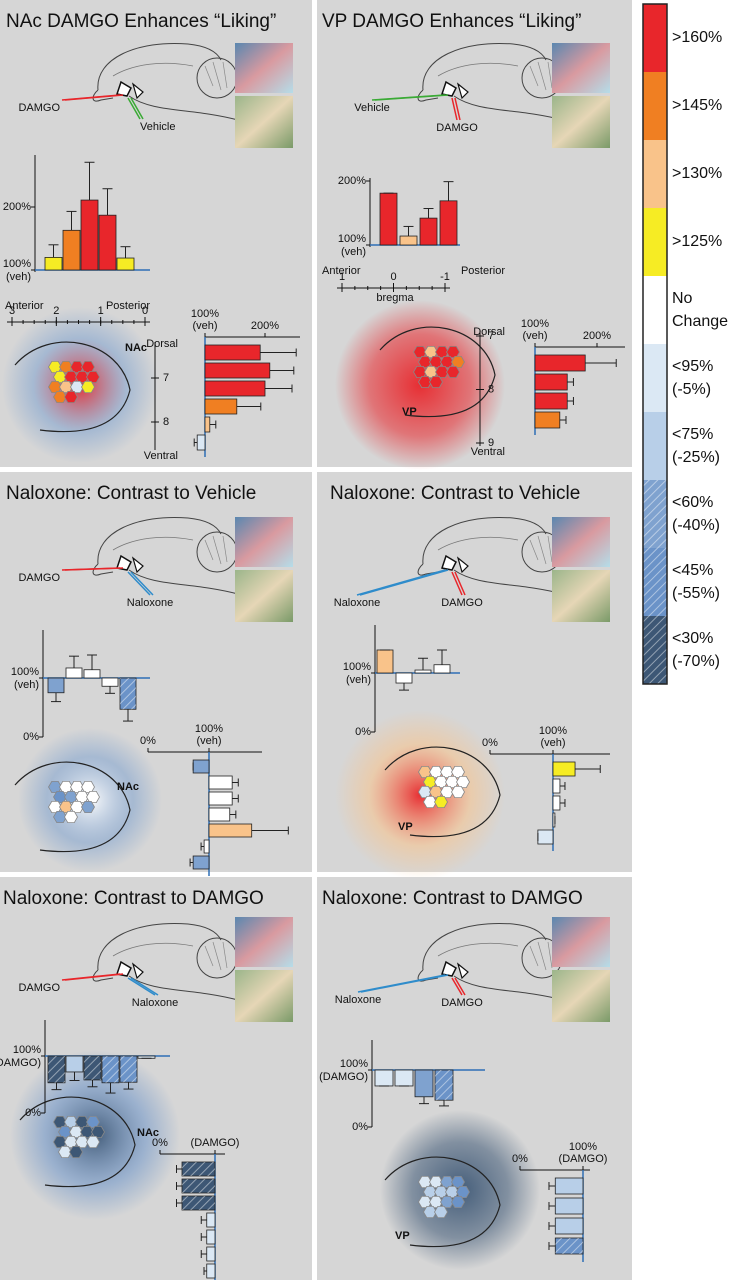 The width and height of the screenshot is (737, 1280). I want to click on panel-title: Naloxone: Contrast to DAMGO, so click(133, 898).